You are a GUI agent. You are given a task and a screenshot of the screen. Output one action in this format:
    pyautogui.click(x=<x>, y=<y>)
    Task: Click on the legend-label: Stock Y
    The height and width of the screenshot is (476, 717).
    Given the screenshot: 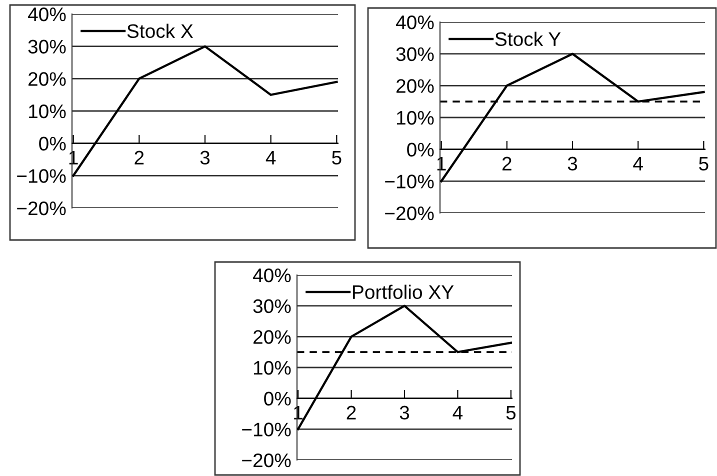 What is the action you would take?
    pyautogui.click(x=528, y=39)
    